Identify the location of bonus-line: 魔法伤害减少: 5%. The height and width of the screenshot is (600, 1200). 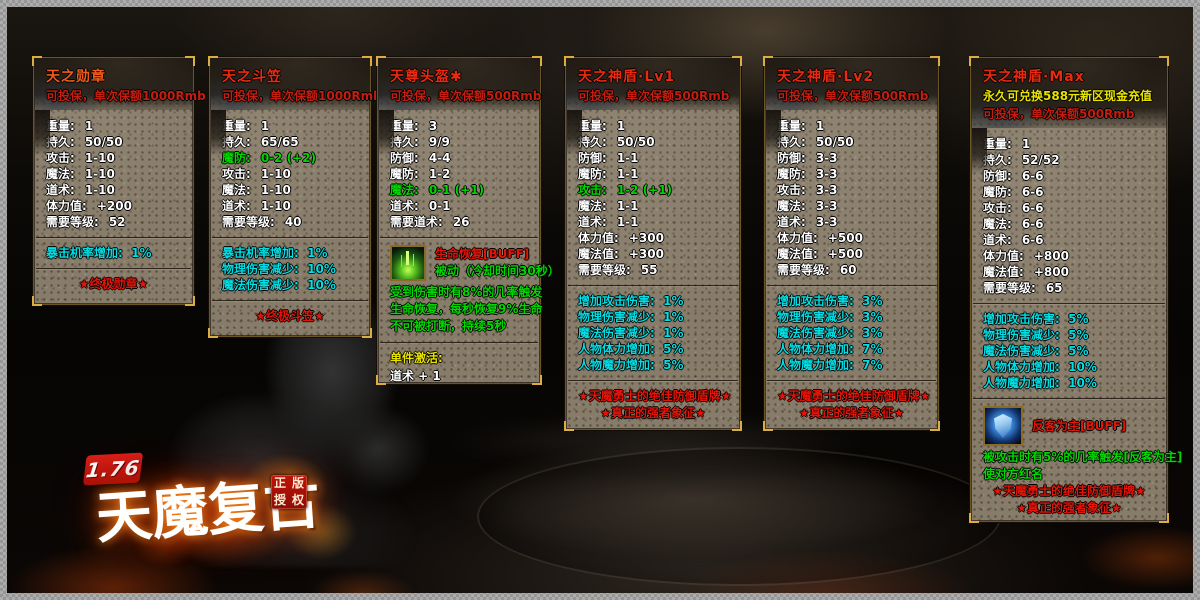
(1036, 351).